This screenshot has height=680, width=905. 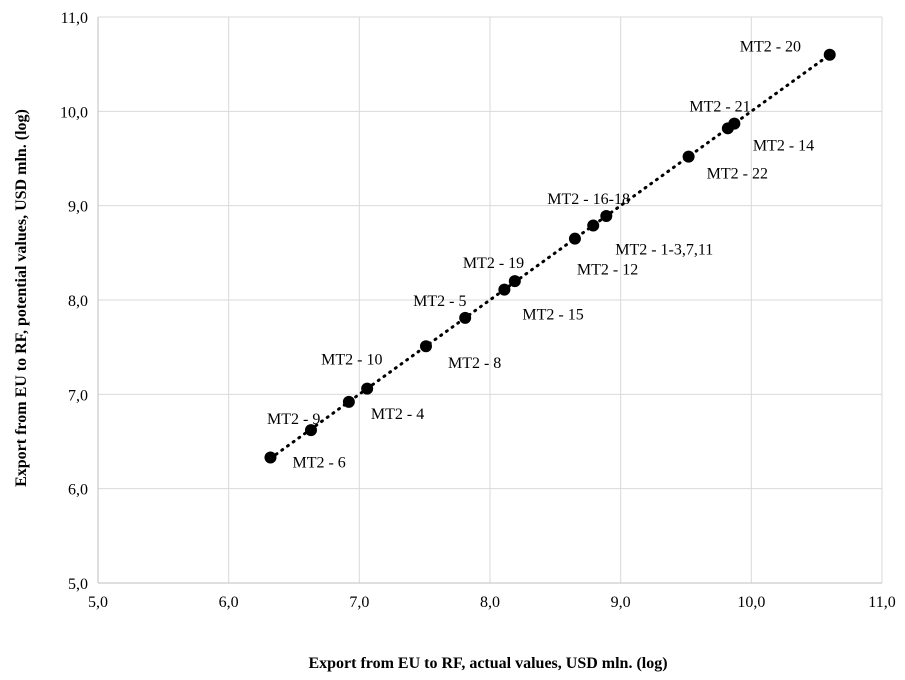 I want to click on x-tick-label: 7,0, so click(x=359, y=602).